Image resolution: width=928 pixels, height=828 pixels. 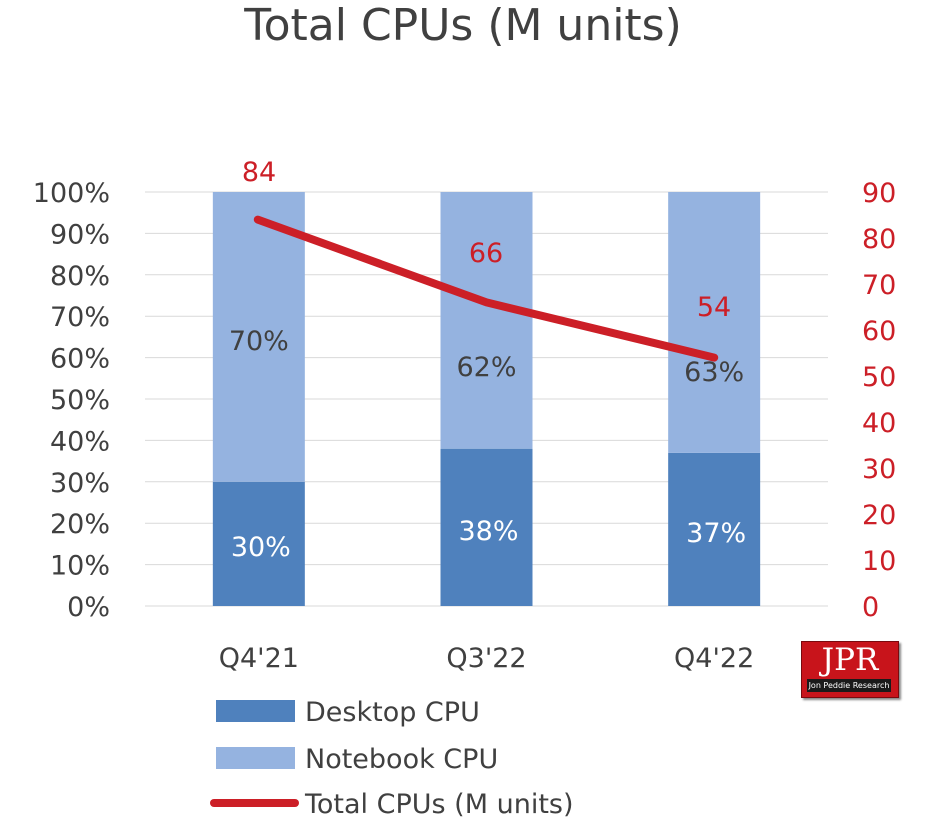 What do you see at coordinates (80, 317) in the screenshot?
I see `y-left-tick-label: 70%` at bounding box center [80, 317].